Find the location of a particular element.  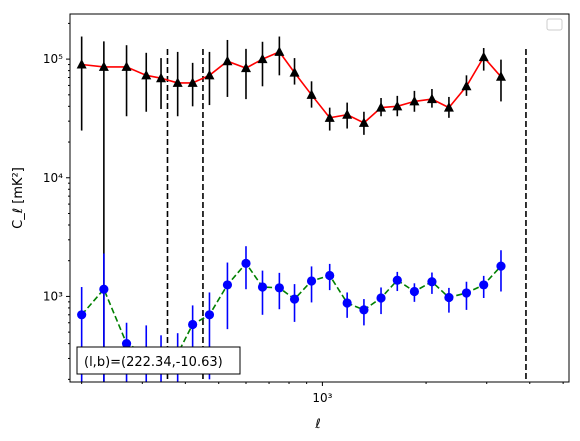

y-tick-label: 10³ is located at coordinates (53, 296).